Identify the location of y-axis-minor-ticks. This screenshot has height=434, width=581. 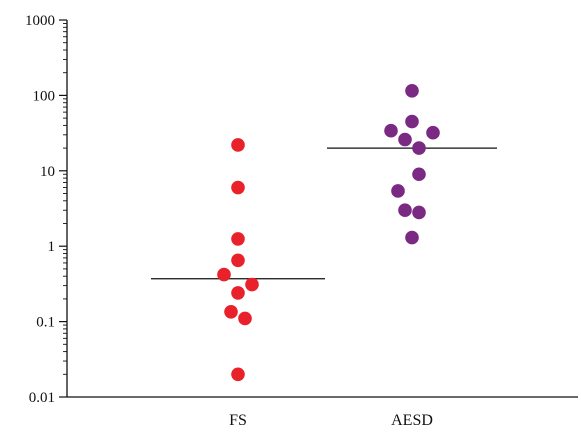
(65, 199).